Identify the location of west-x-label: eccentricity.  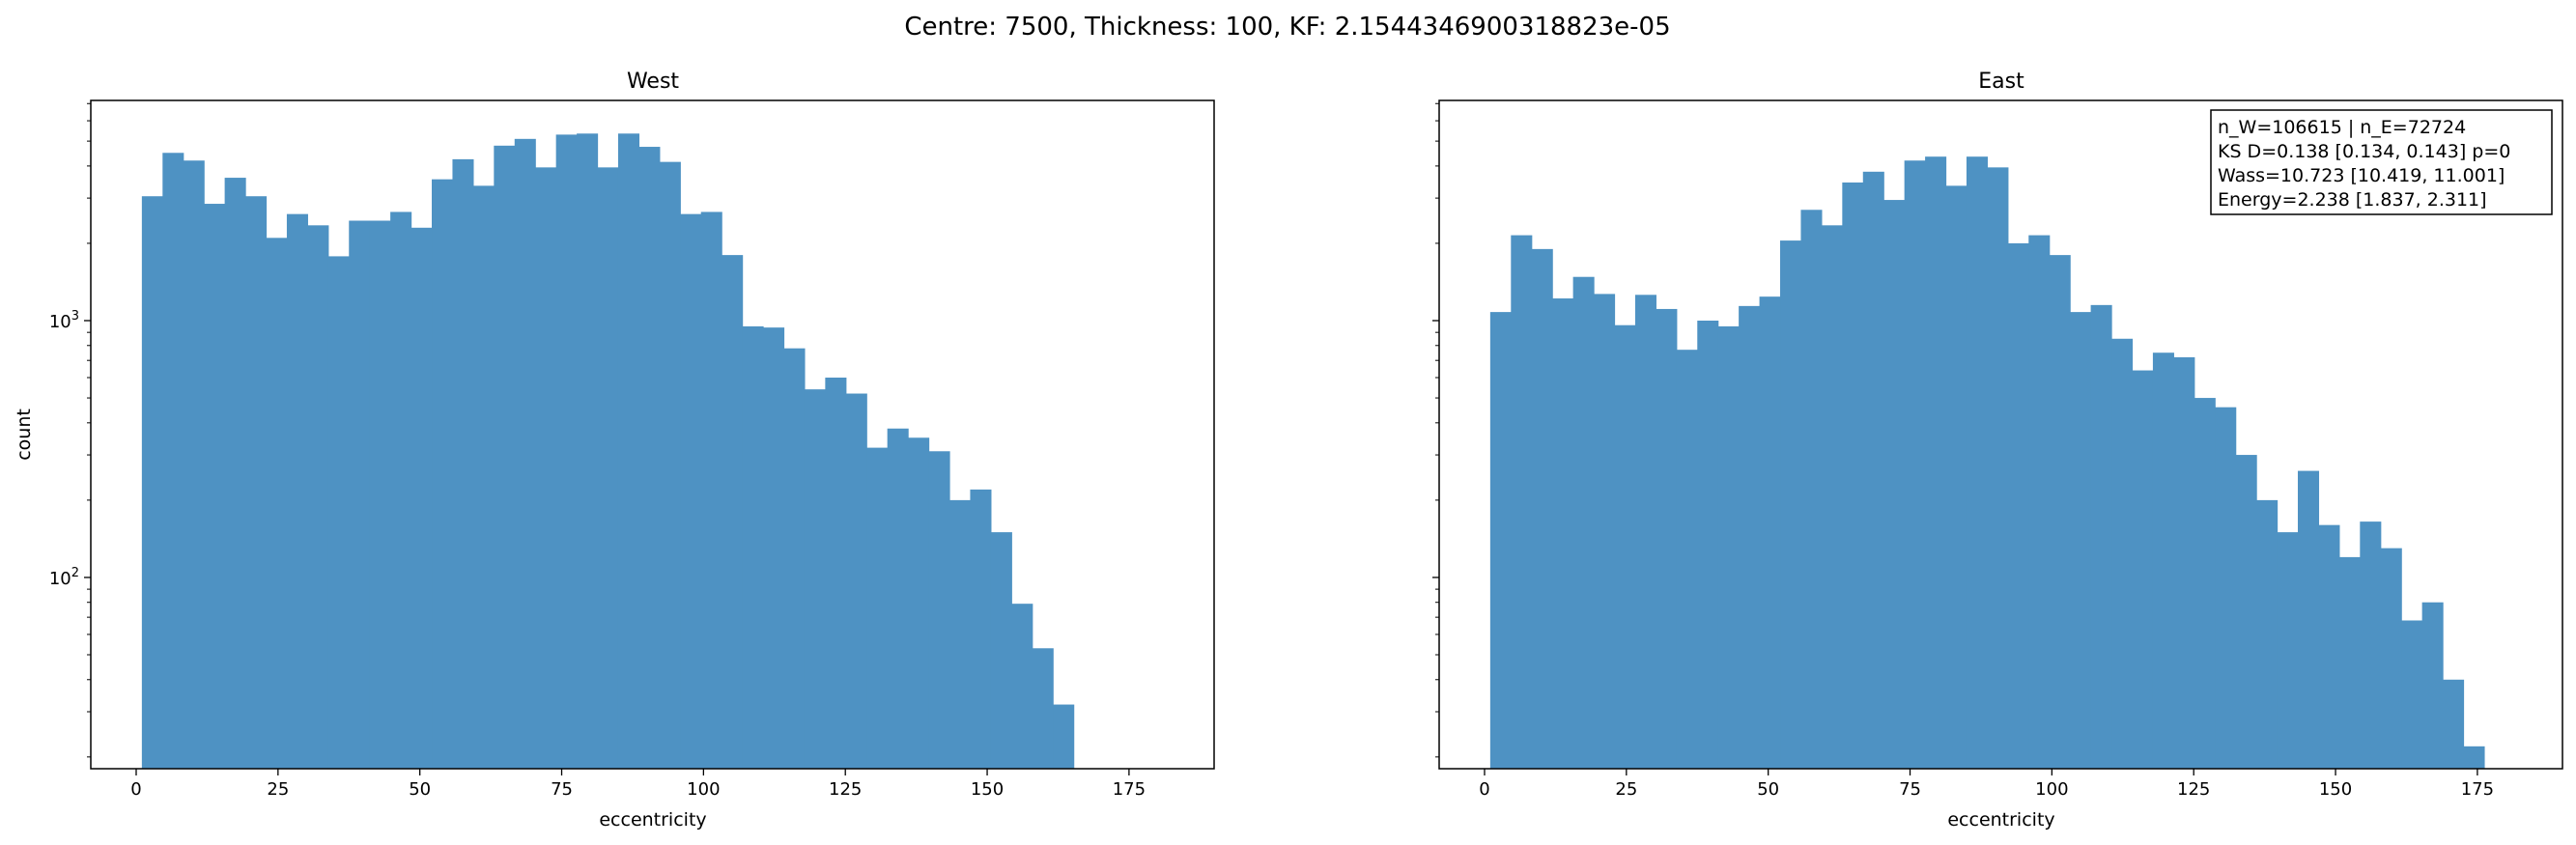
(652, 820).